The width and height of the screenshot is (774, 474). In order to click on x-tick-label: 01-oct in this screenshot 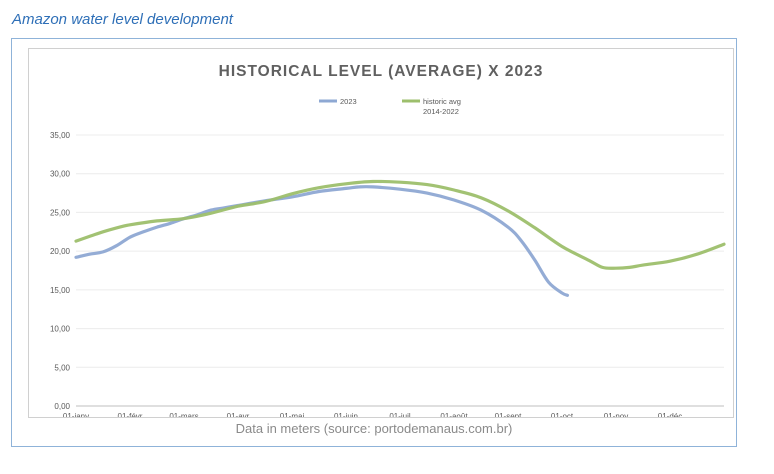, I will do `click(562, 414)`.